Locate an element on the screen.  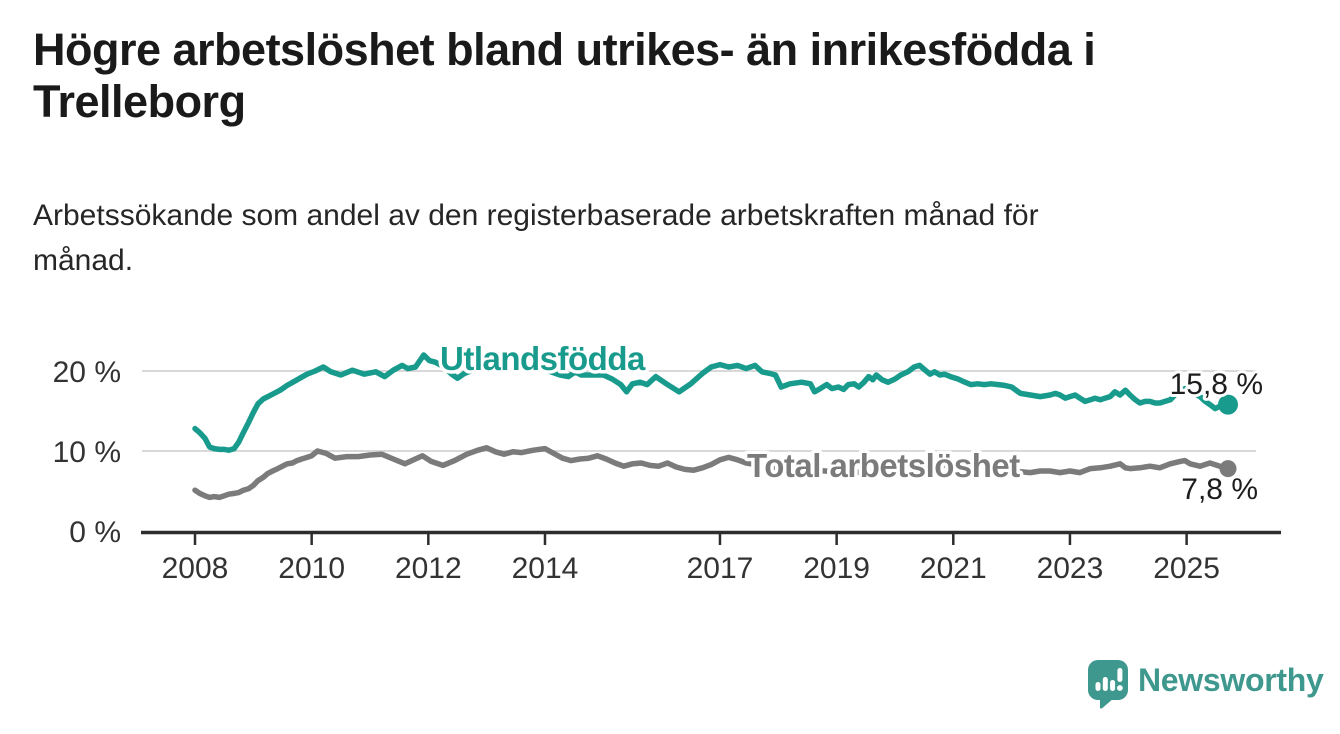
svg-text: 2014 is located at coordinates (545, 568).